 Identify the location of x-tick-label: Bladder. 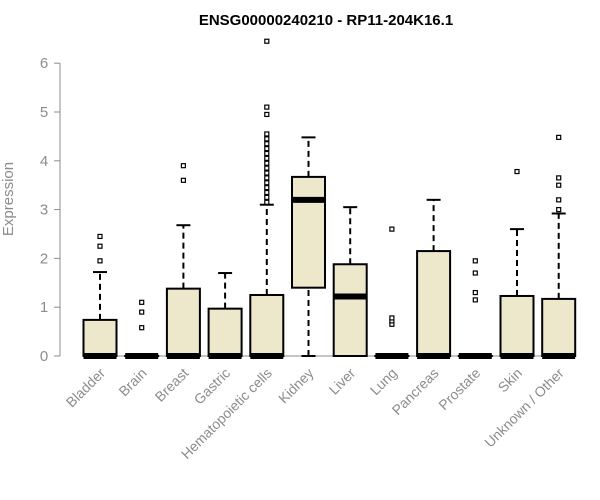
(86, 388).